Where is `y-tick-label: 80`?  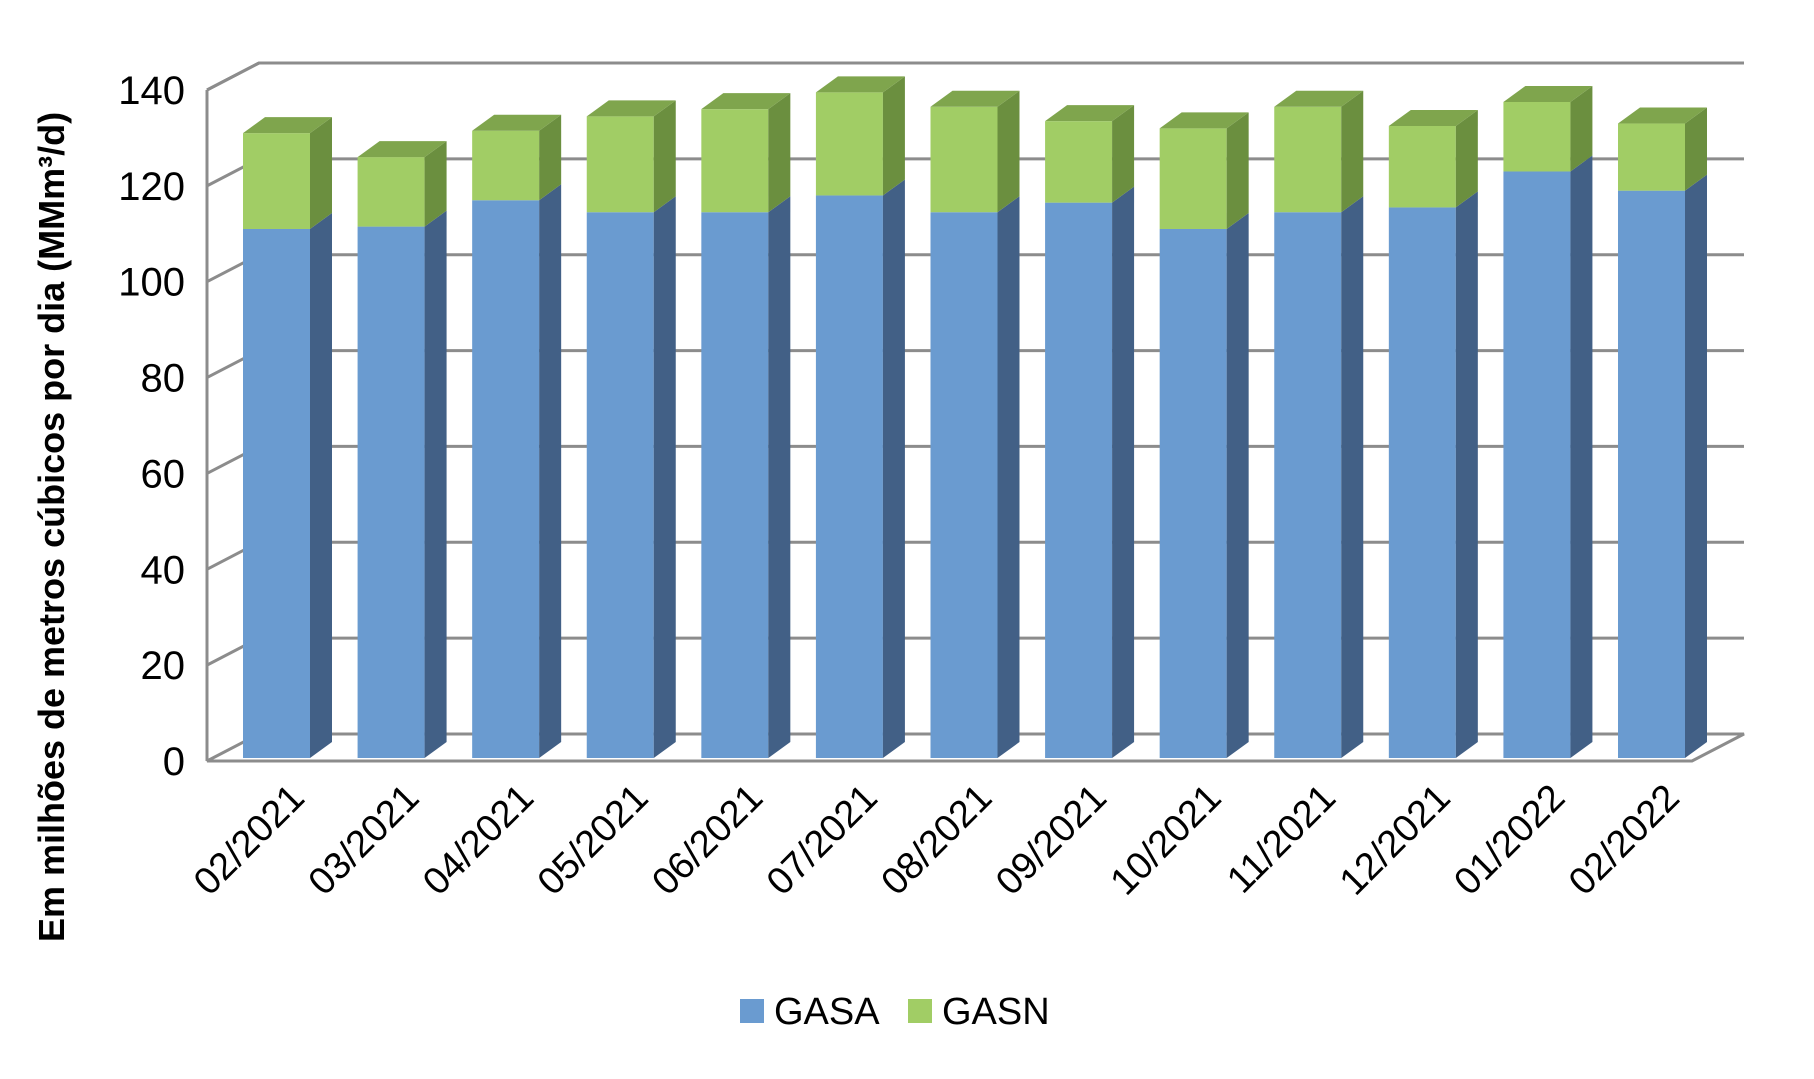 y-tick-label: 80 is located at coordinates (163, 379).